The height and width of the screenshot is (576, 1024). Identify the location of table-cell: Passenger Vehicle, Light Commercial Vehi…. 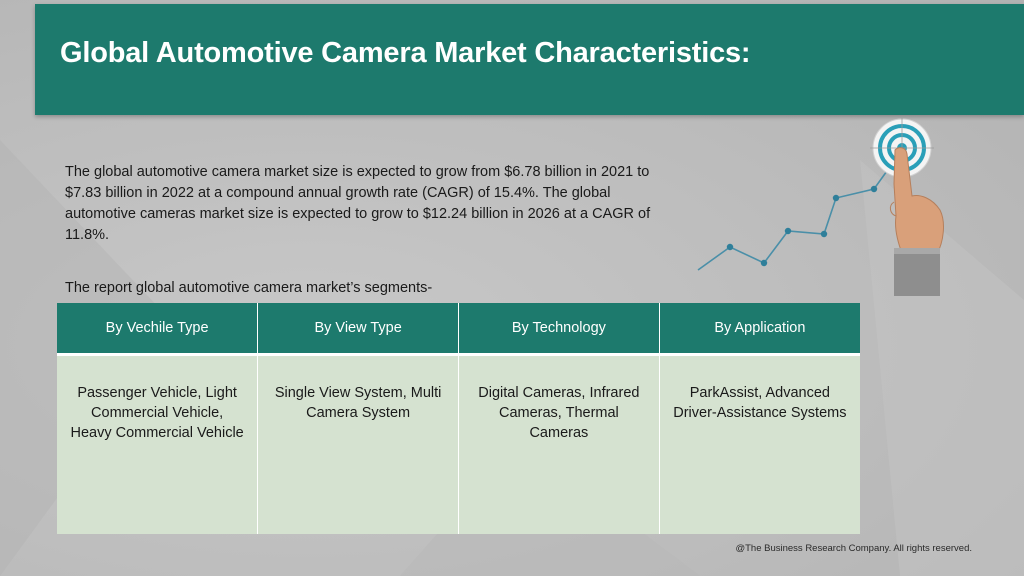
(158, 444).